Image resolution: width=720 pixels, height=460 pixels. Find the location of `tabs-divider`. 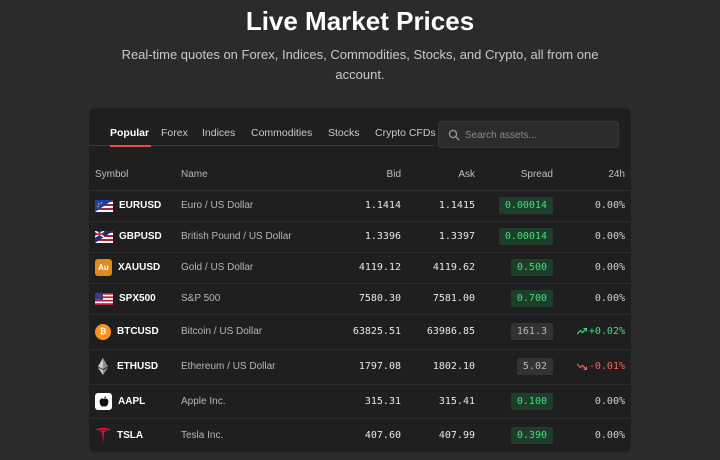

tabs-divider is located at coordinates (261, 145).